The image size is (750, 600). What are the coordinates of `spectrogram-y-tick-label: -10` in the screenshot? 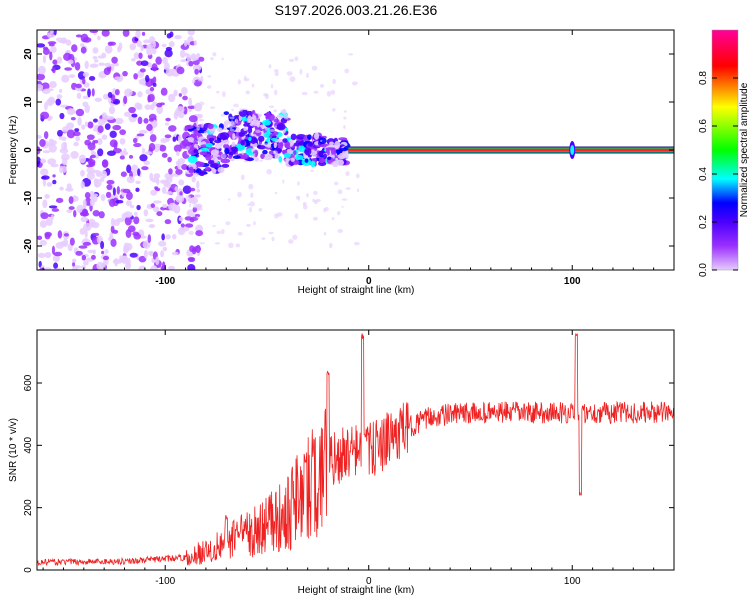 It's located at (28, 197).